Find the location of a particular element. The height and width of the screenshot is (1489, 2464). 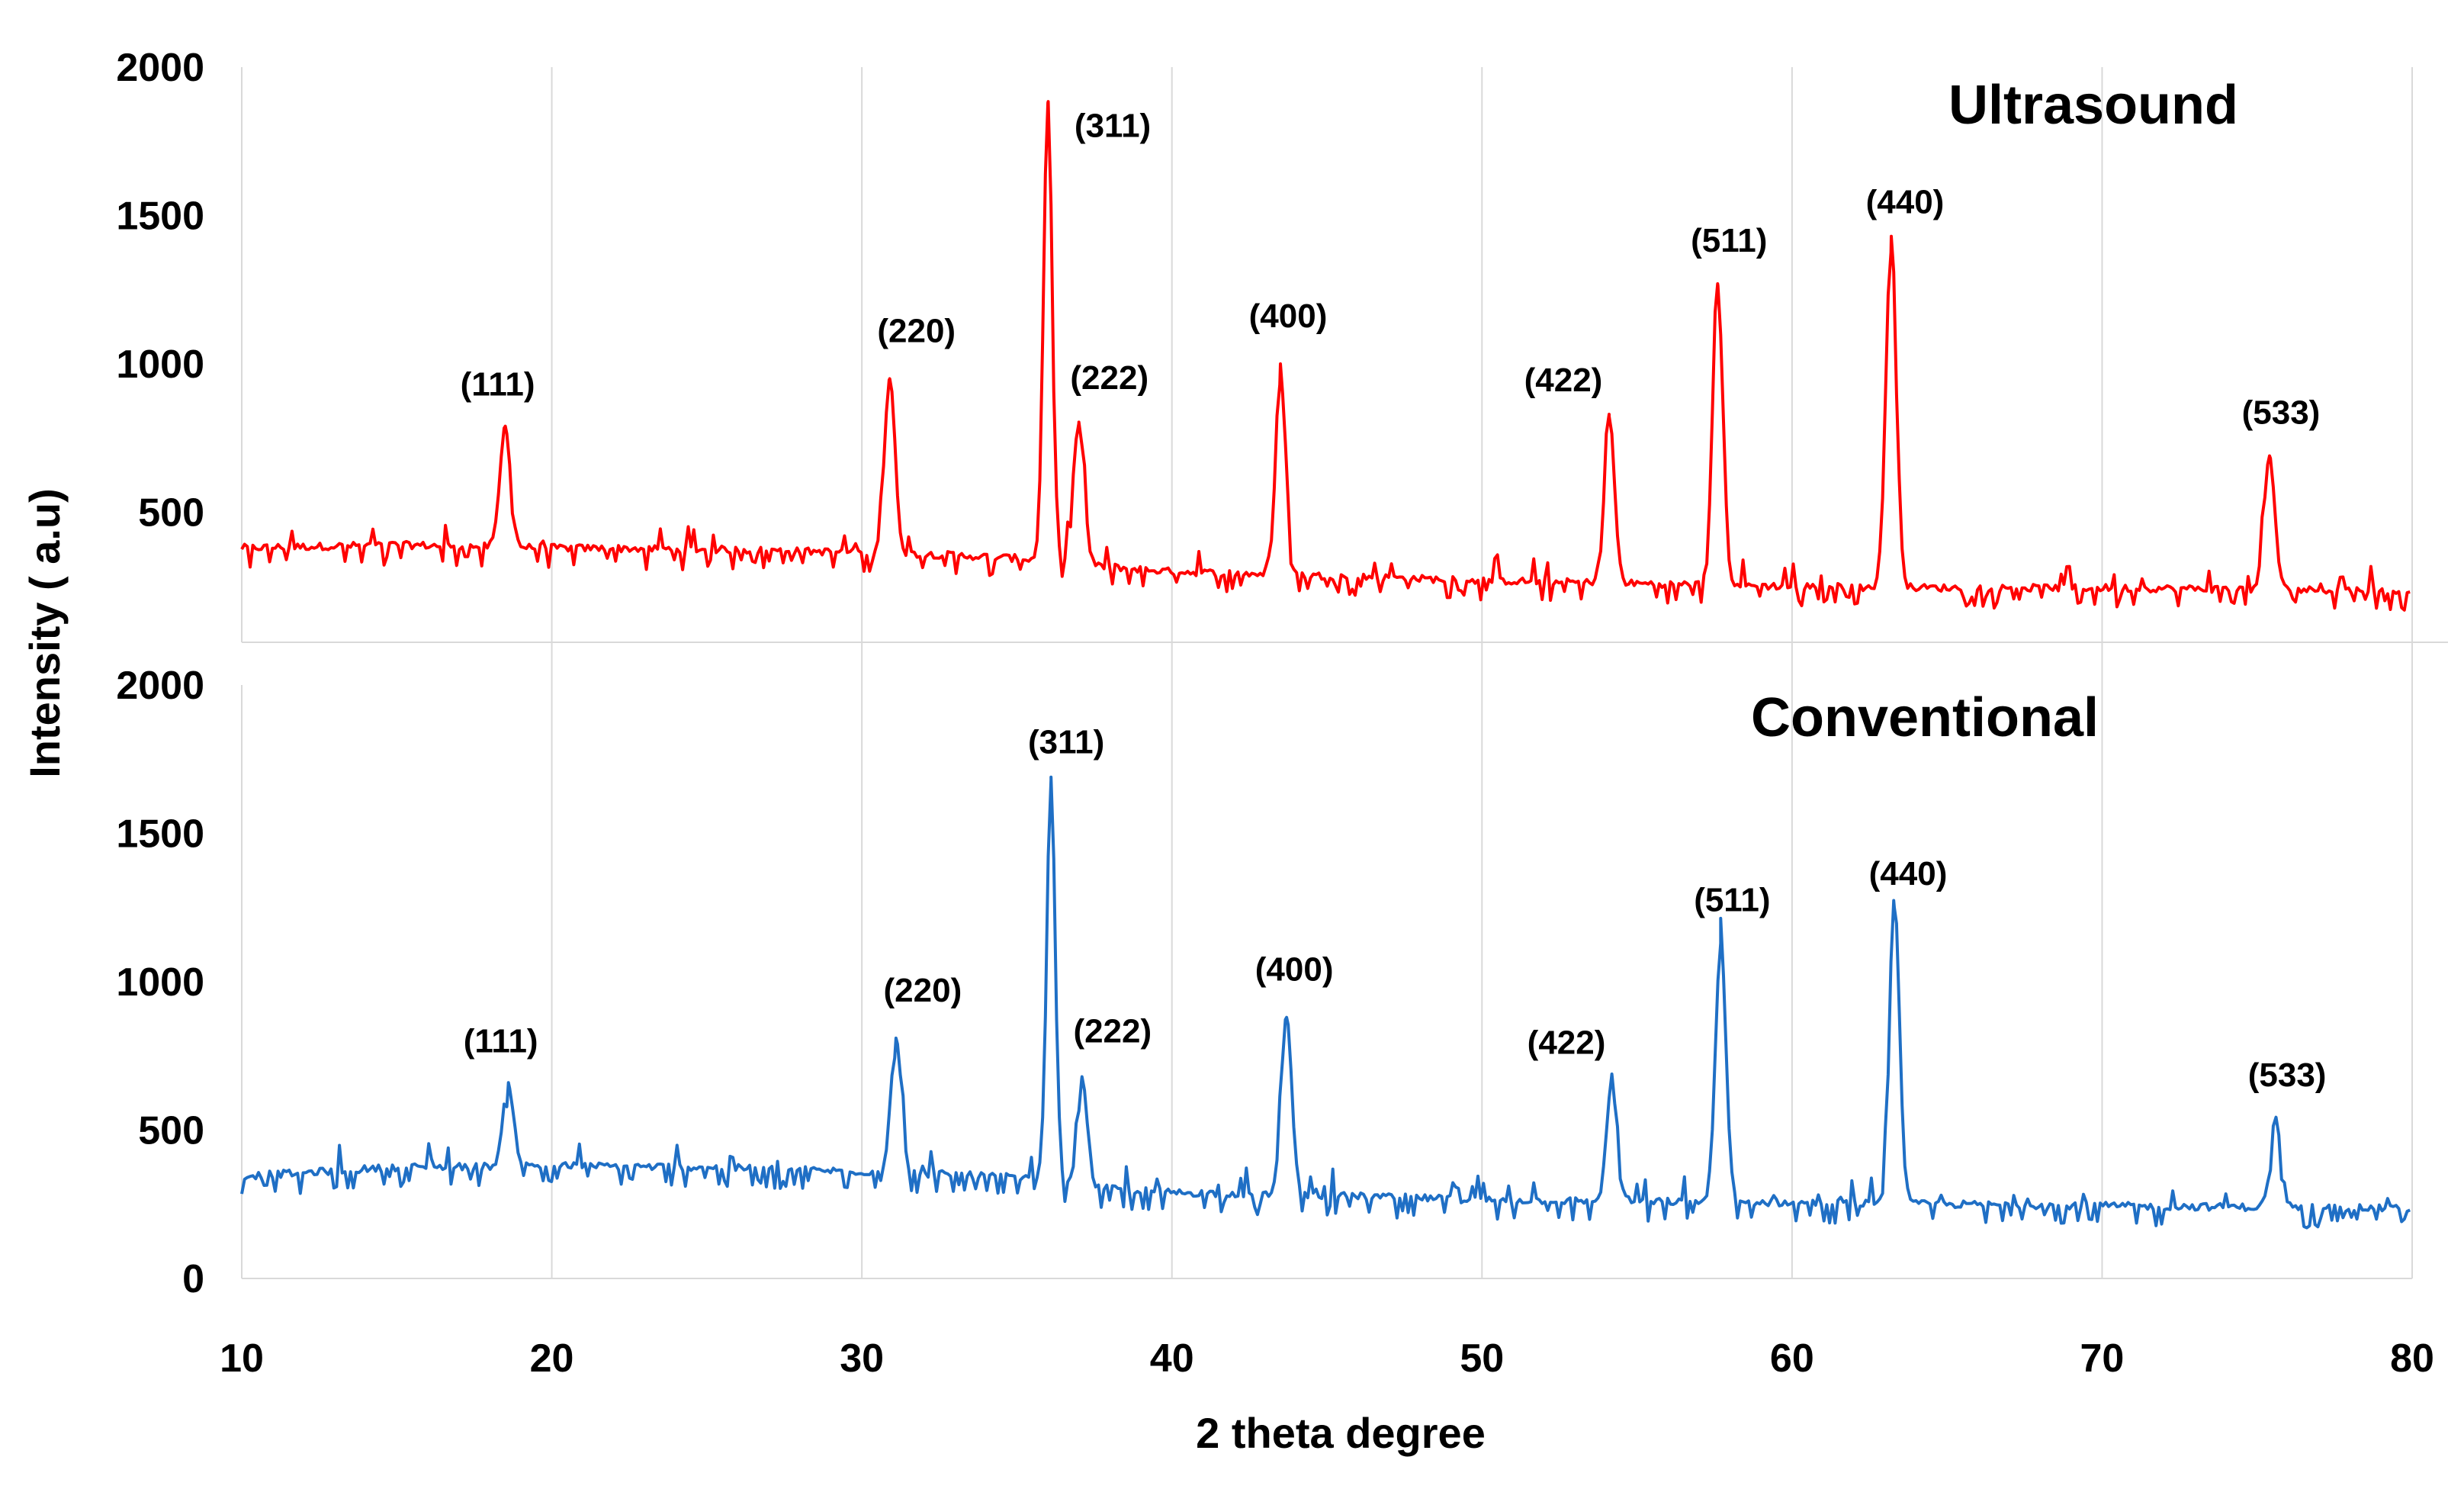

x-tick-label: 50 is located at coordinates (1482, 1358).